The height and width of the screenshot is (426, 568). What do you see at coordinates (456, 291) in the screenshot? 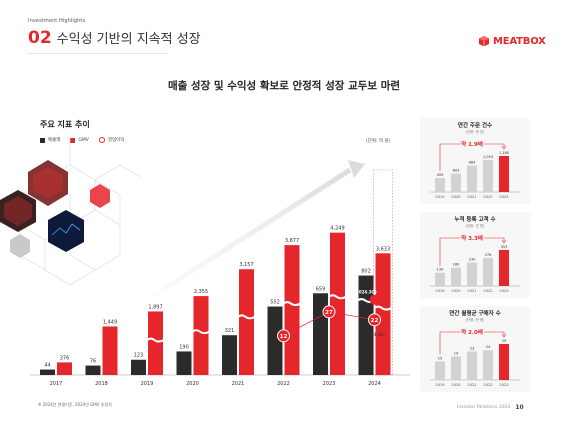
I see `mini-tick-2-2020: 2020` at bounding box center [456, 291].